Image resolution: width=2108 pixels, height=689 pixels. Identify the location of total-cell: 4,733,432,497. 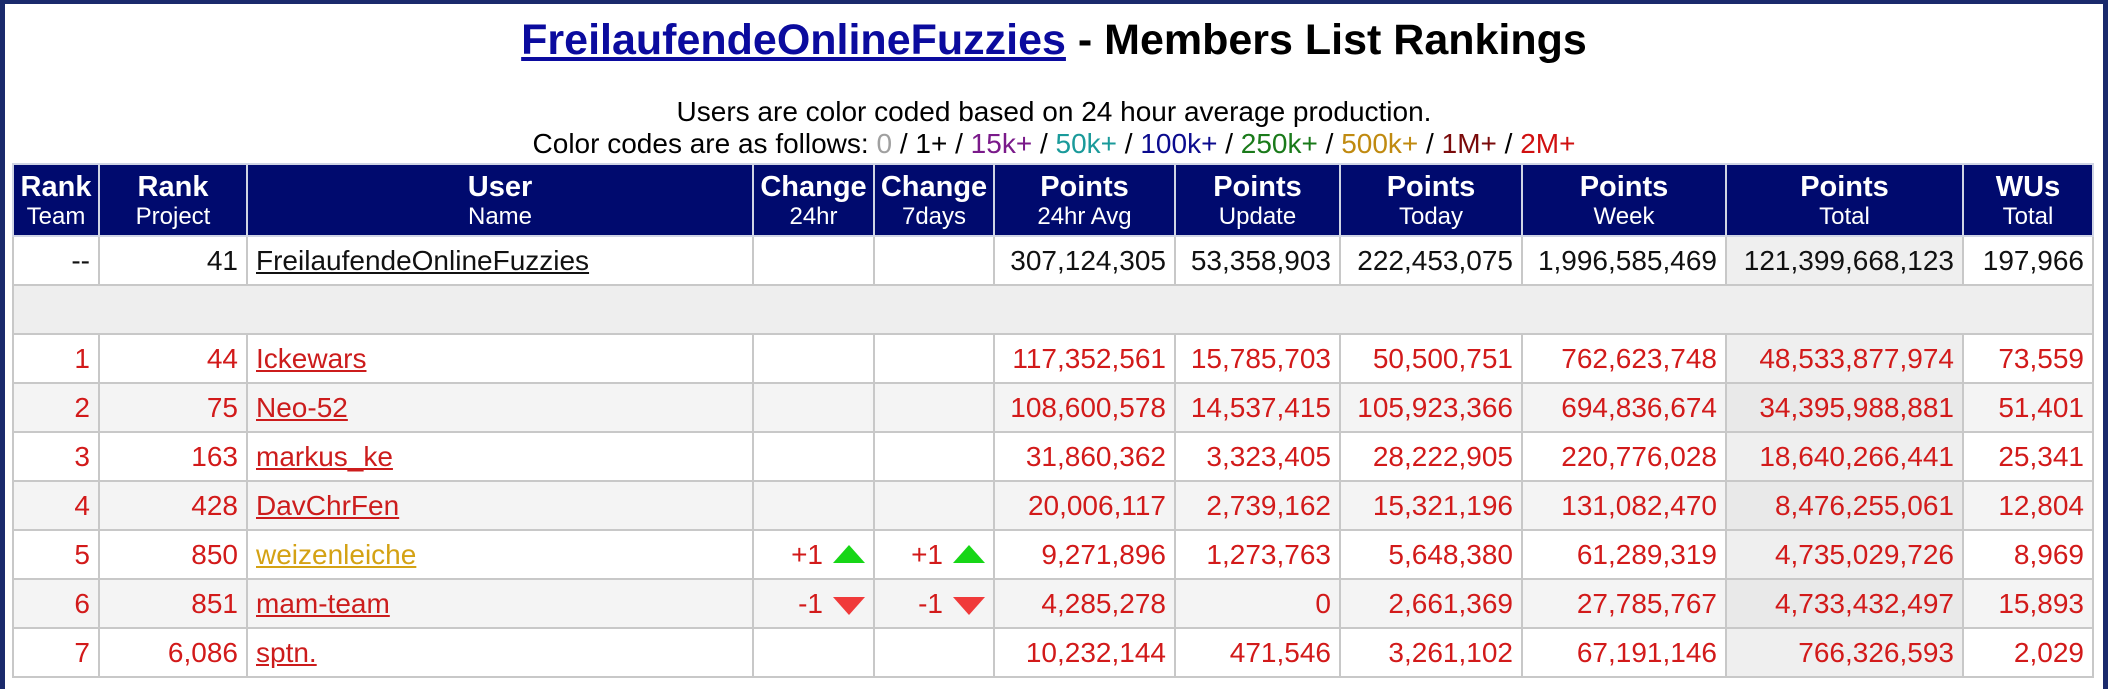
(1844, 603).